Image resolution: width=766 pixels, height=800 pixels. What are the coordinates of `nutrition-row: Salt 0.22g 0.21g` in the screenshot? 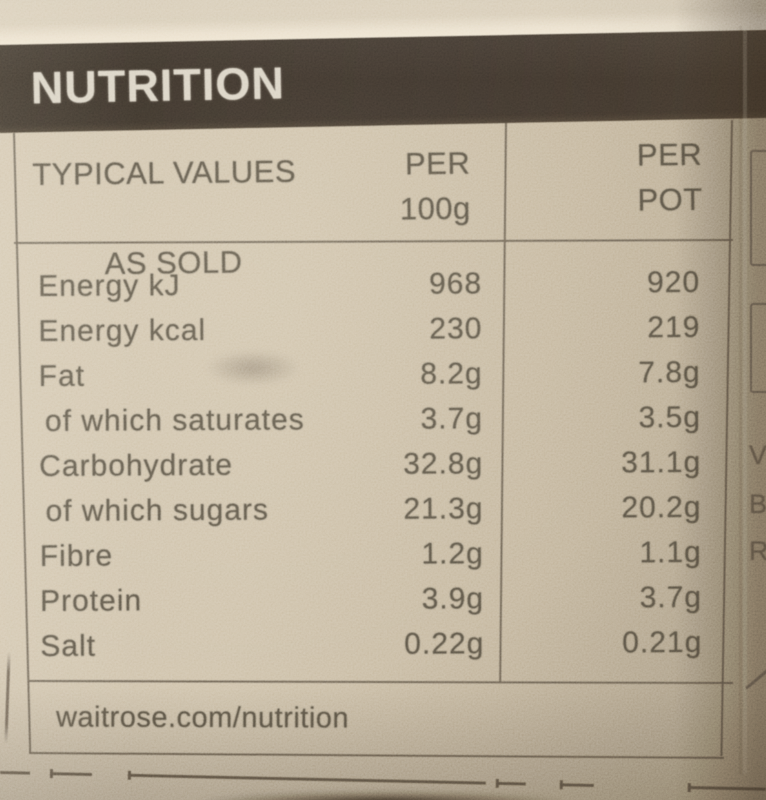 It's located at (375, 644).